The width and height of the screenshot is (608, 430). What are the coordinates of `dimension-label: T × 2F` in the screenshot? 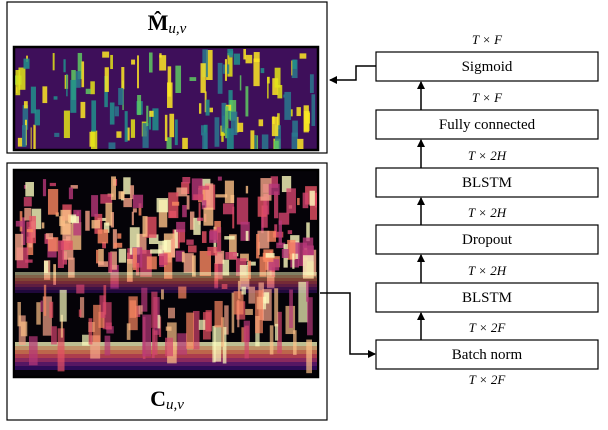 It's located at (488, 379).